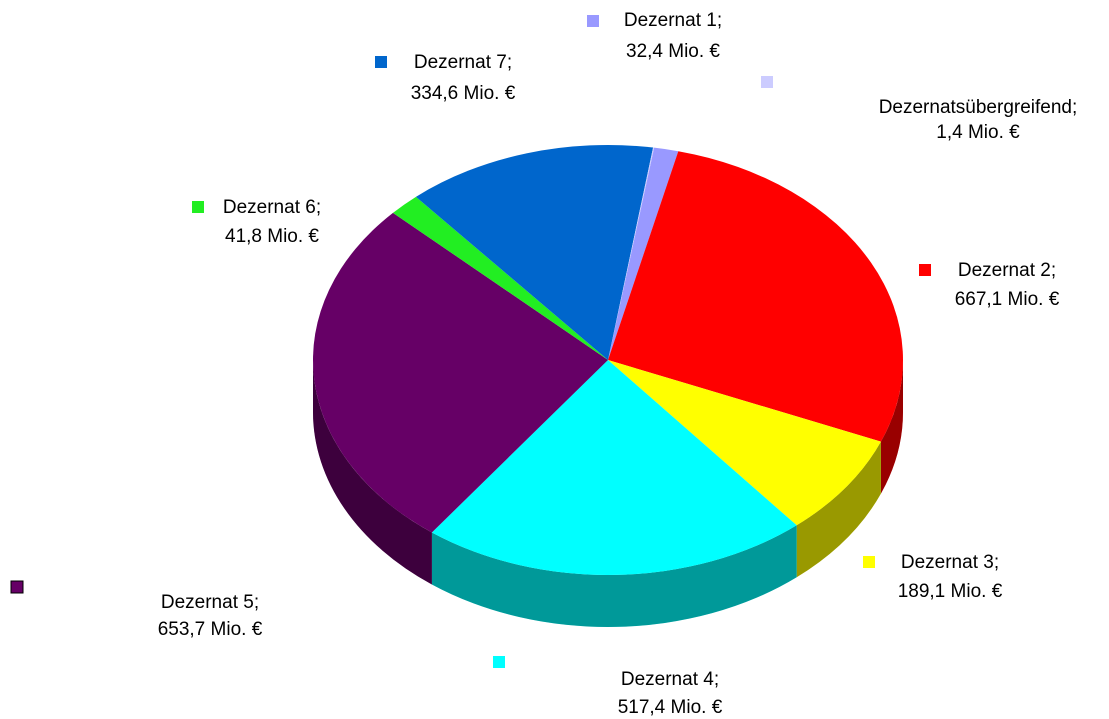 The height and width of the screenshot is (719, 1109). Describe the element at coordinates (978, 132) in the screenshot. I see `data-label-value: 1,4 Mio. €` at that location.